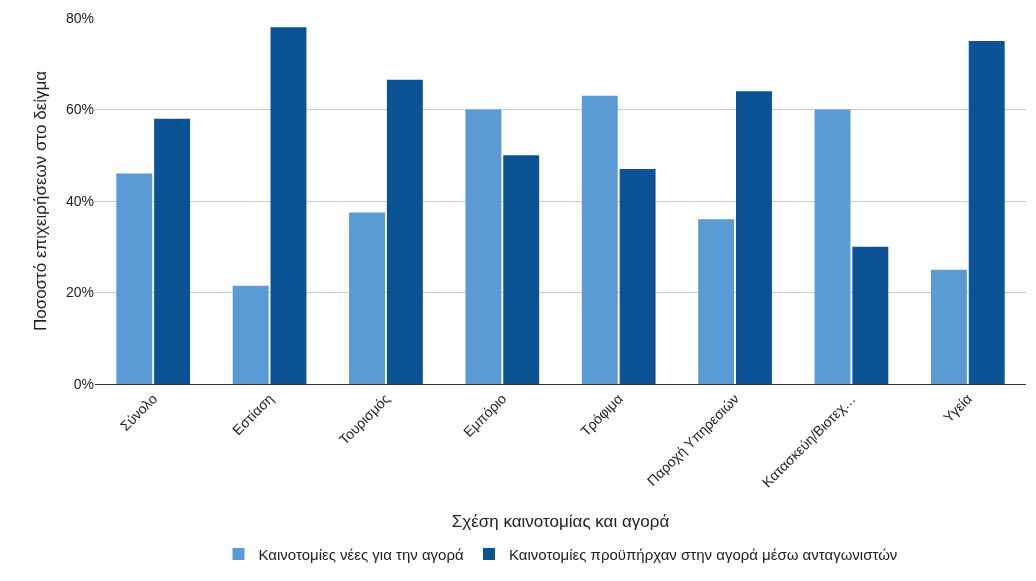  Describe the element at coordinates (361, 554) in the screenshot. I see `legend-label: Καινοτομίες νέες για την αγορά` at that location.